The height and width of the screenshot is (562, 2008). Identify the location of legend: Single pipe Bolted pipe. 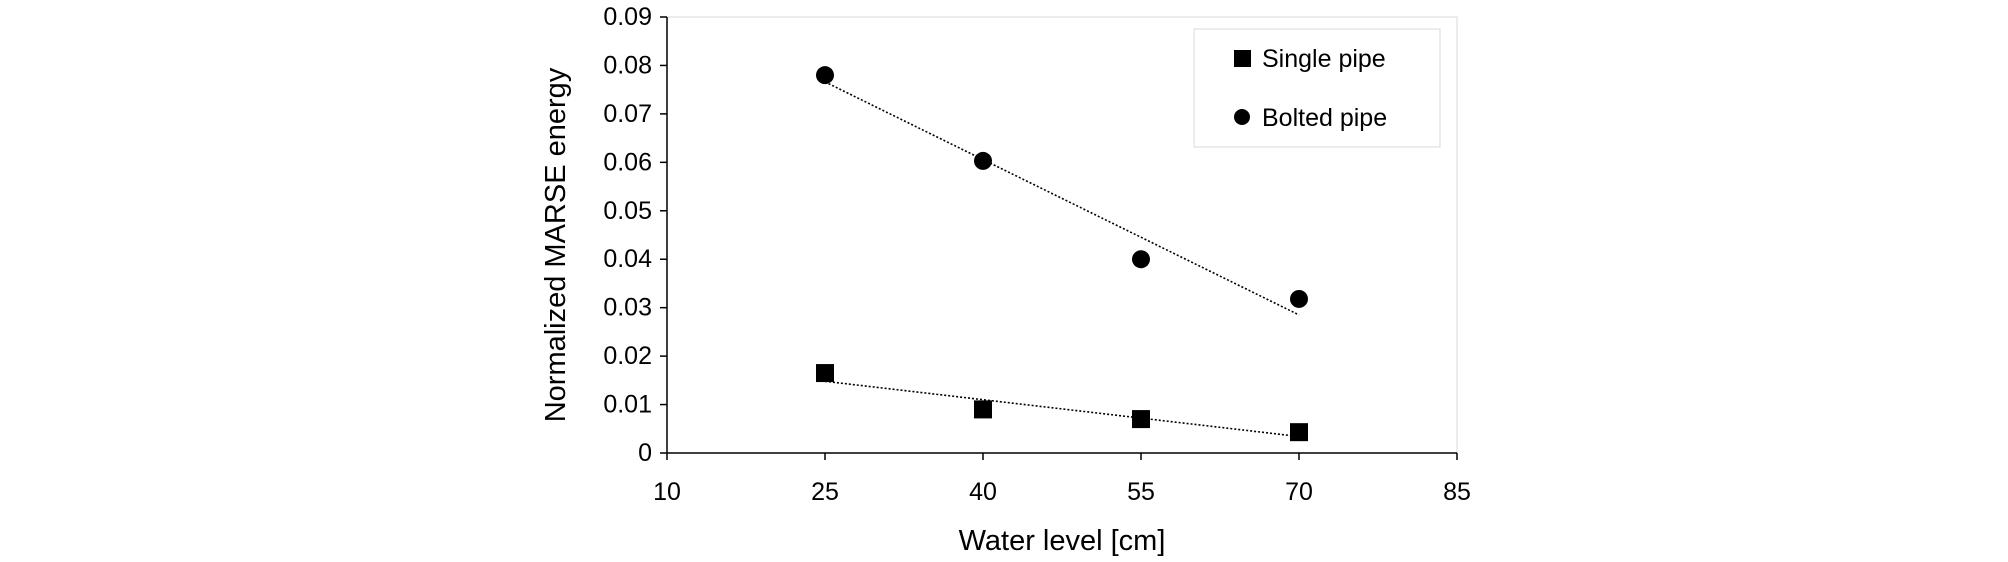
(1317, 88).